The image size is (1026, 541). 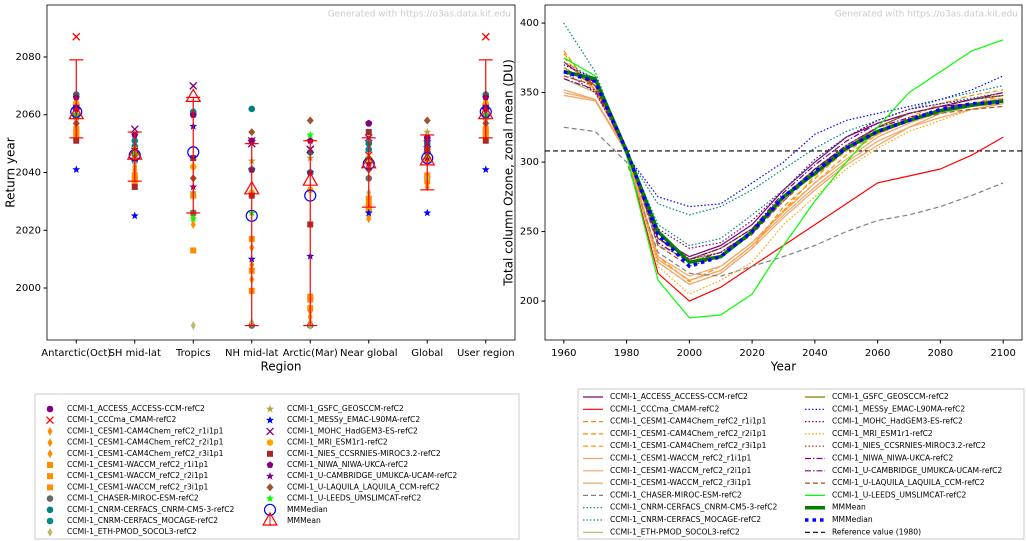 What do you see at coordinates (783, 367) in the screenshot?
I see `x-axis-label: Year` at bounding box center [783, 367].